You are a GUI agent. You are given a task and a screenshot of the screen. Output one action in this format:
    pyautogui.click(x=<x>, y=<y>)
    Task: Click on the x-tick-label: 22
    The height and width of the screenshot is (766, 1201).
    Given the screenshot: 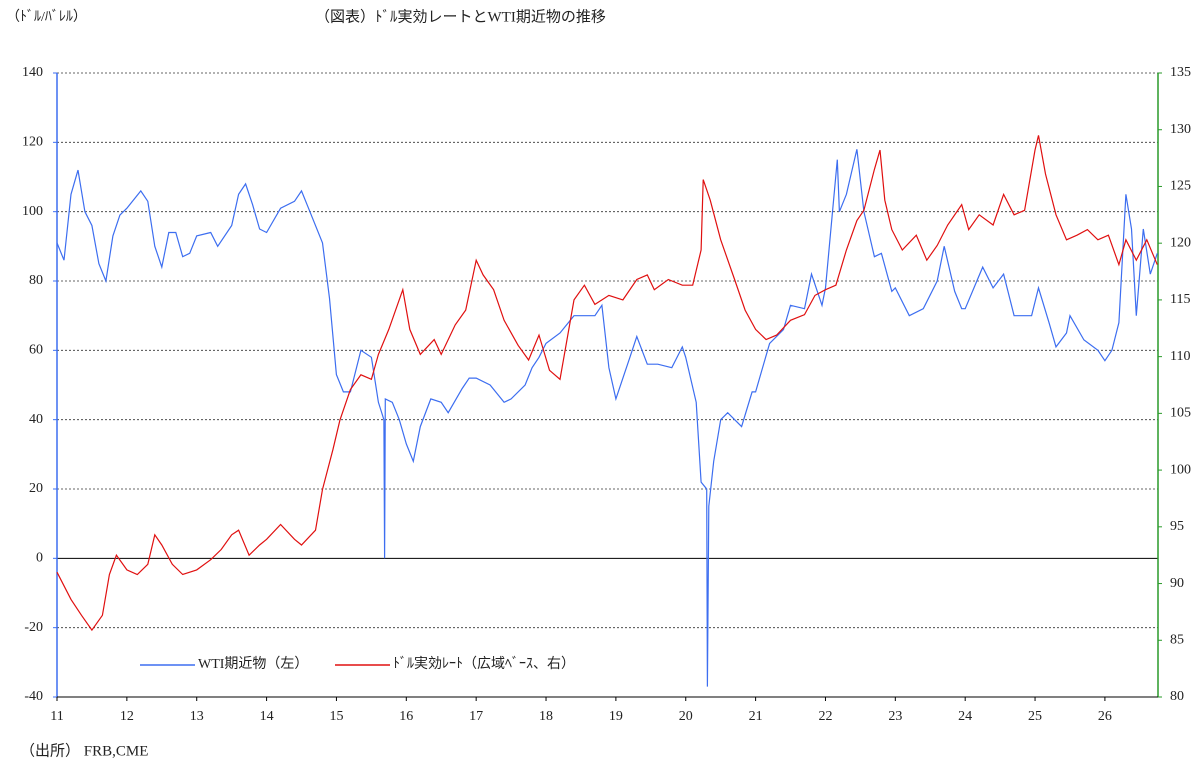 What is the action you would take?
    pyautogui.click(x=825, y=716)
    